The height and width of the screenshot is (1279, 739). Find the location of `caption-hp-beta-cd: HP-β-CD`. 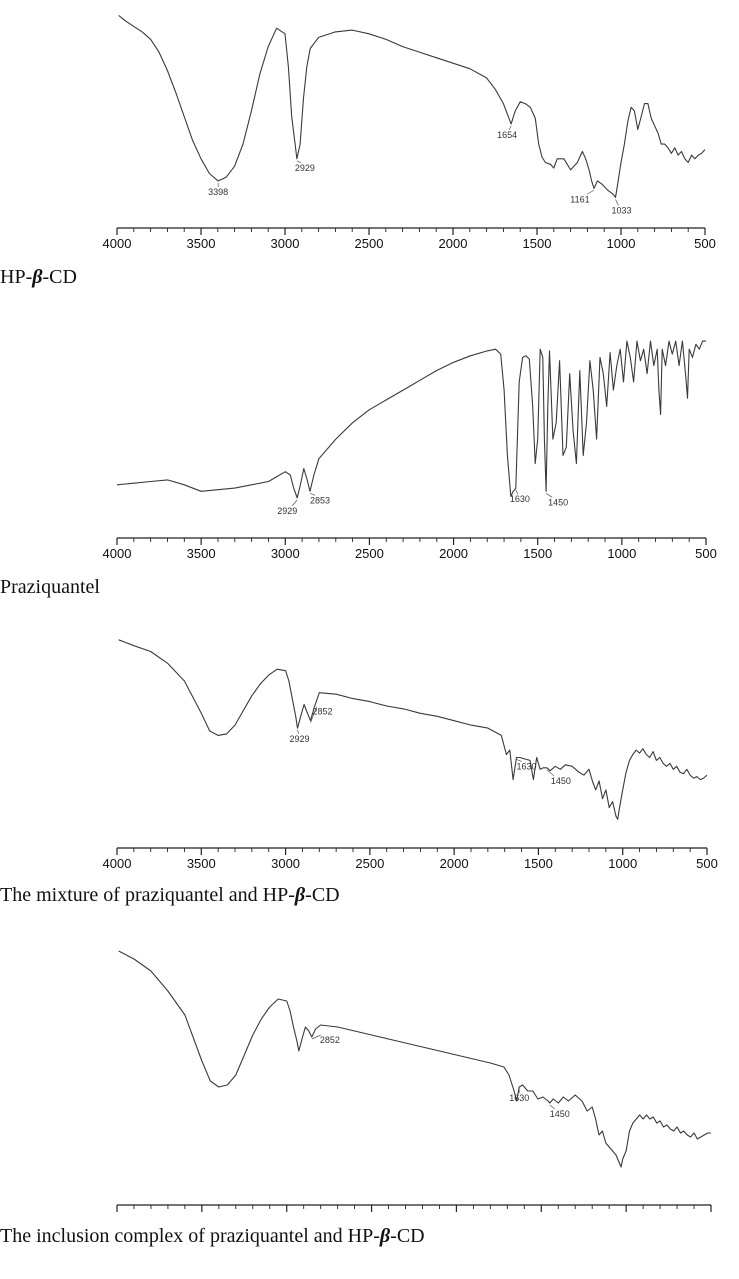

caption-hp-beta-cd: HP-β-CD is located at coordinates (38, 277).